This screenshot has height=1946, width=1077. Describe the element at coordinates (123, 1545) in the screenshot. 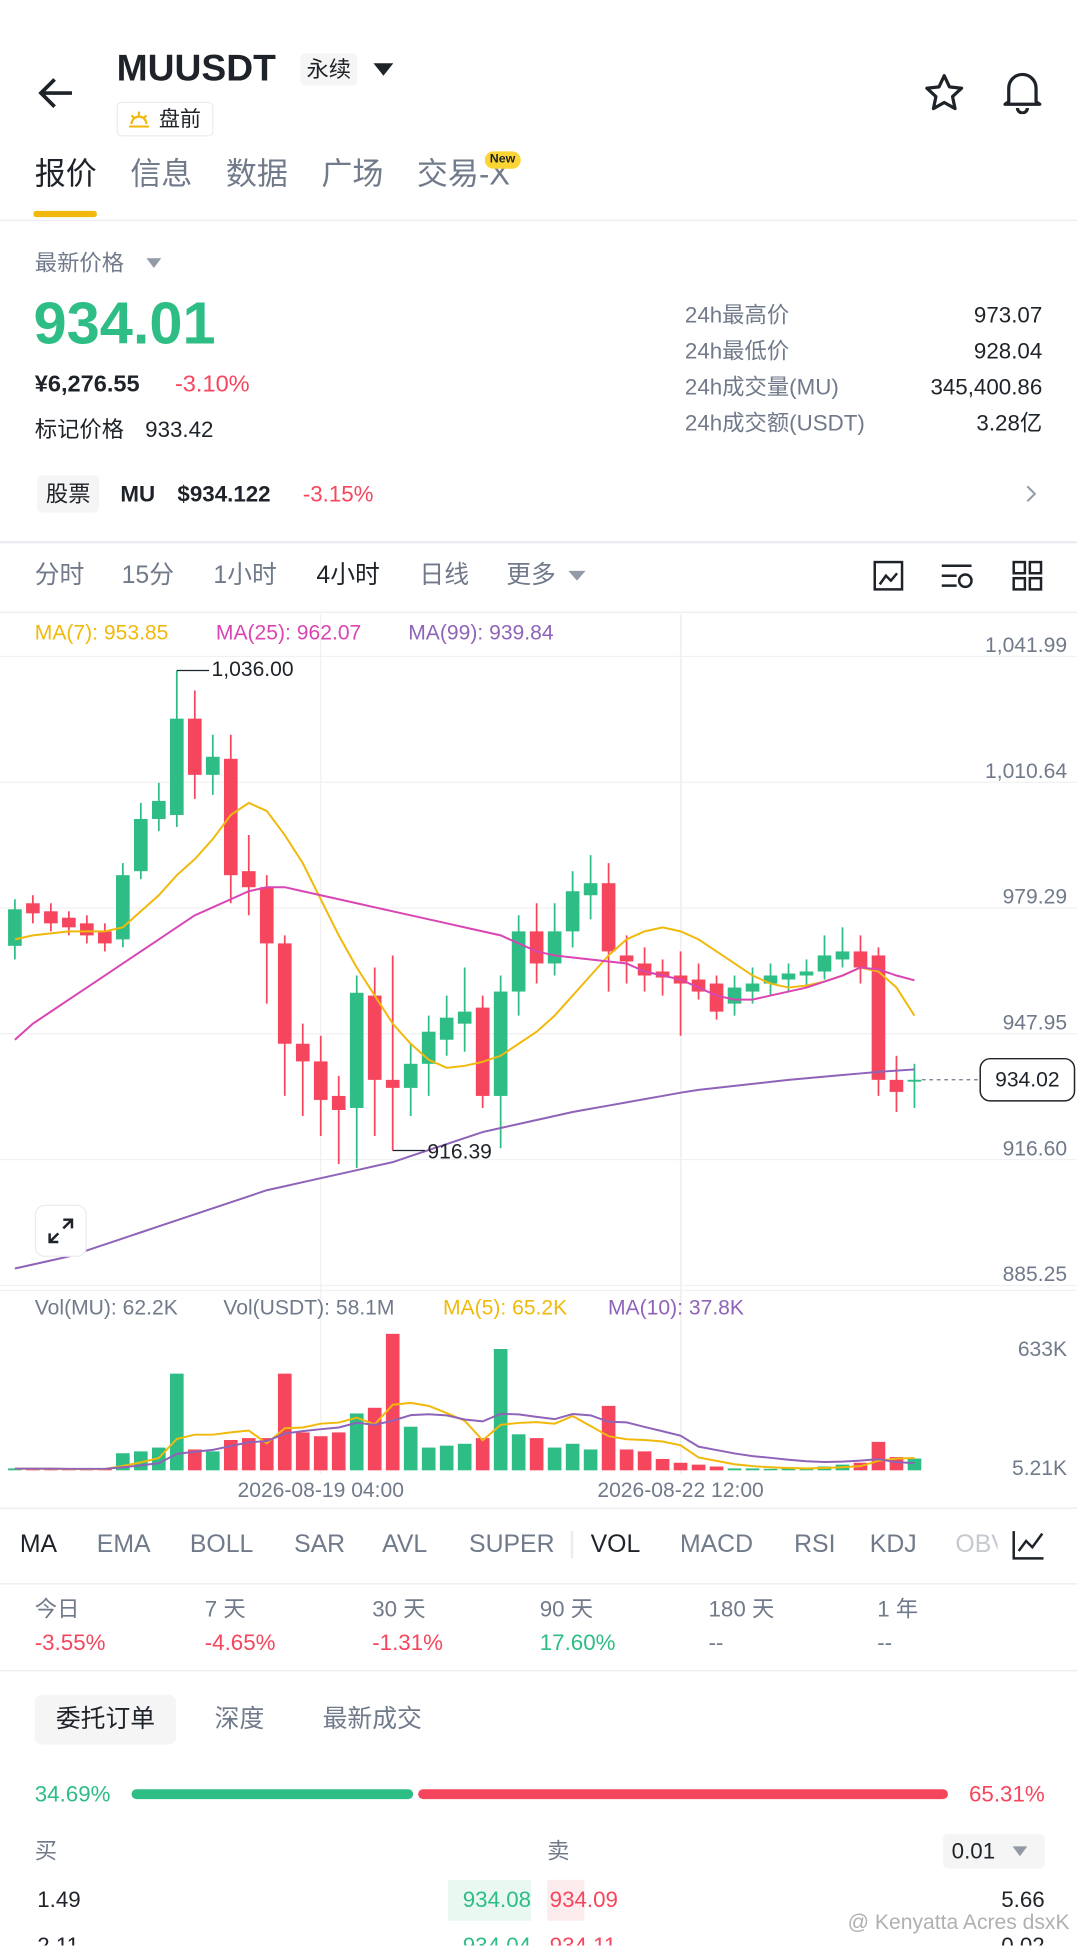

I see `indicator-tab: EMA` at that location.